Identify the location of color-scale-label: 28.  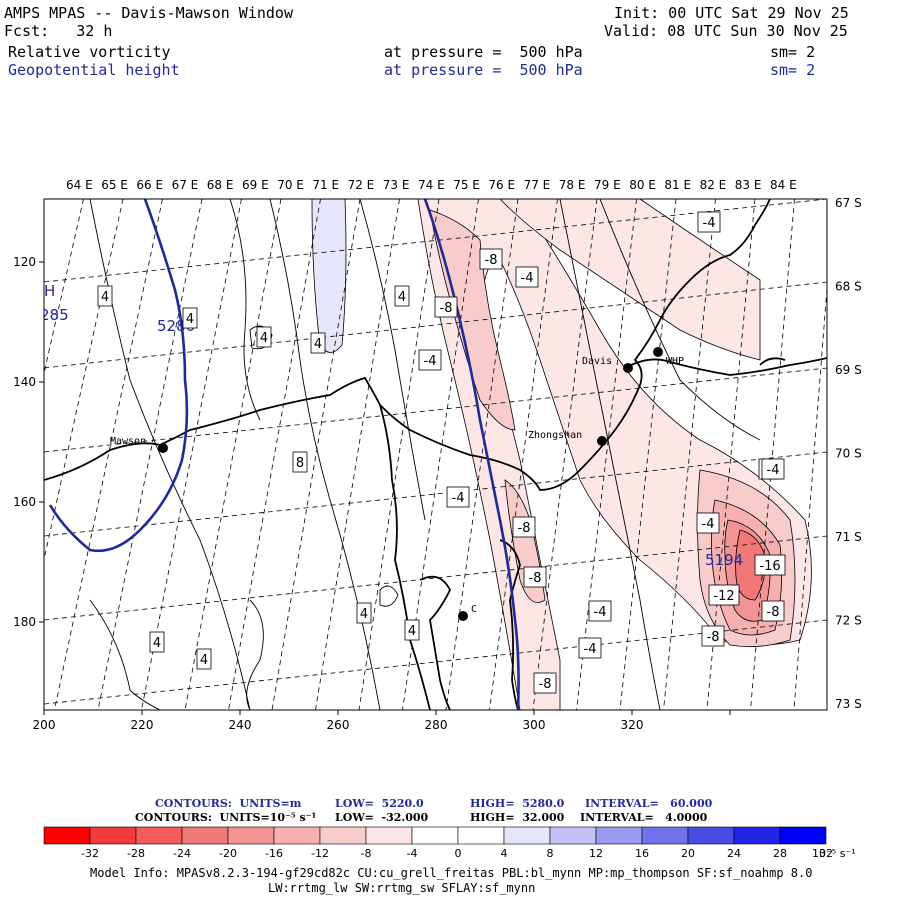
(780, 853).